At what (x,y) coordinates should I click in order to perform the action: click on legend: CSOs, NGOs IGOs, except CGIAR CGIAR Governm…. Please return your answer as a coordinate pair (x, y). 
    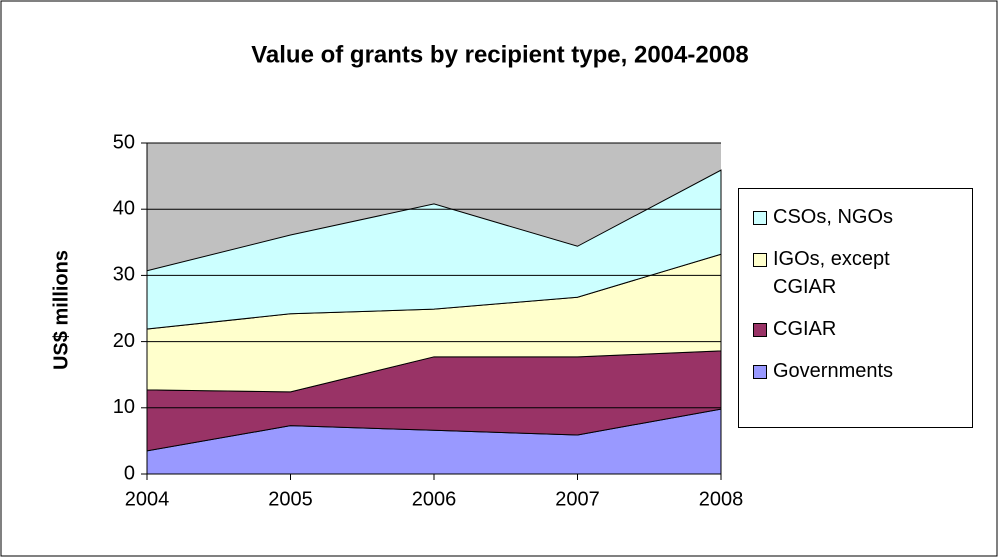
    Looking at the image, I should click on (855, 308).